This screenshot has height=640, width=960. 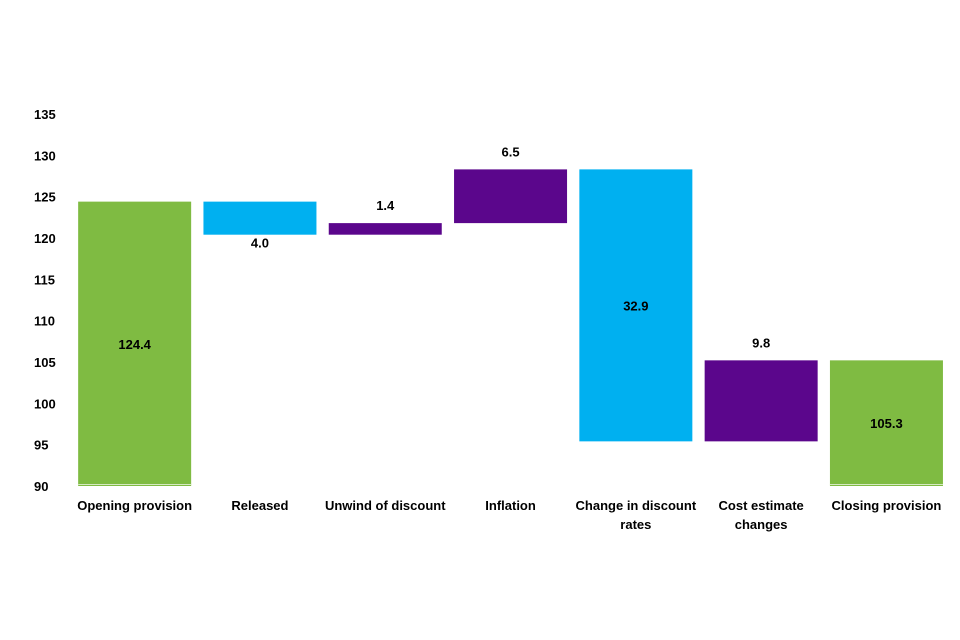 I want to click on y-tick-label: 135, so click(x=45, y=114).